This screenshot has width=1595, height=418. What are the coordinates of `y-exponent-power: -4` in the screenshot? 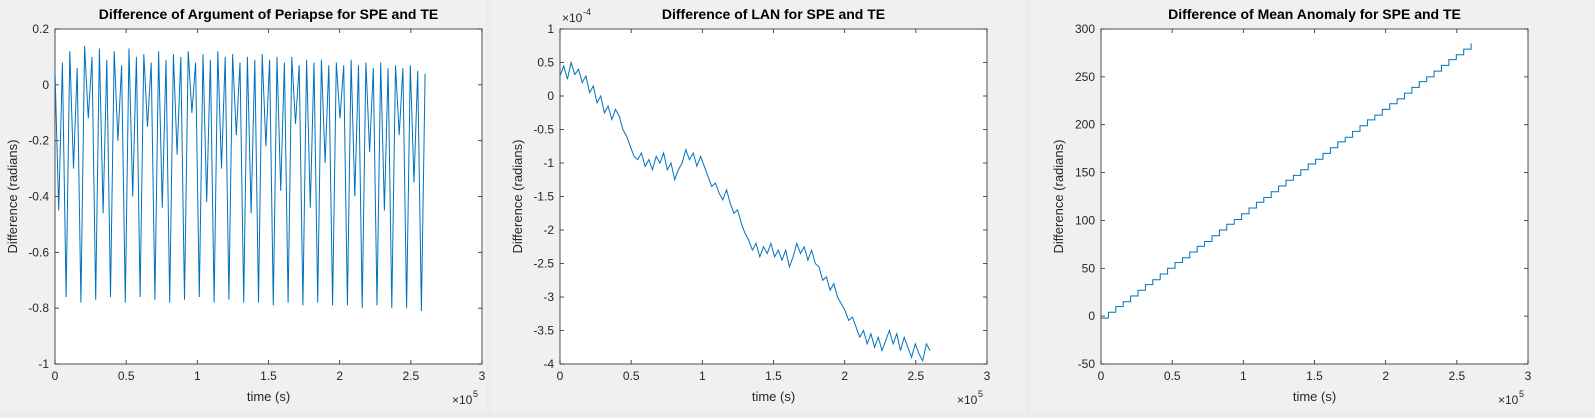 It's located at (587, 12).